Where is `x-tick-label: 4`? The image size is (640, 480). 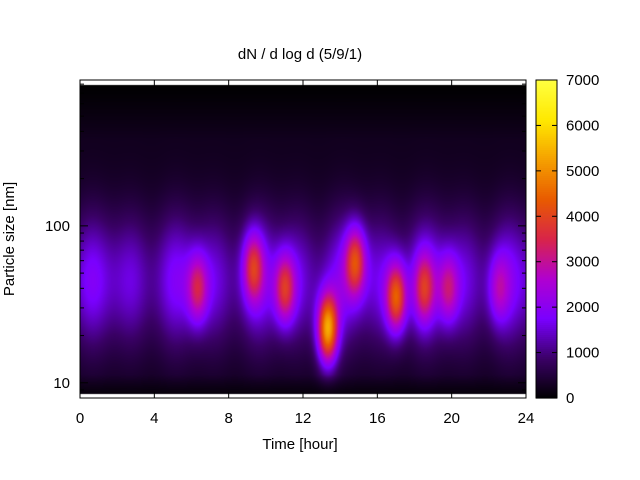 x-tick-label: 4 is located at coordinates (154, 418).